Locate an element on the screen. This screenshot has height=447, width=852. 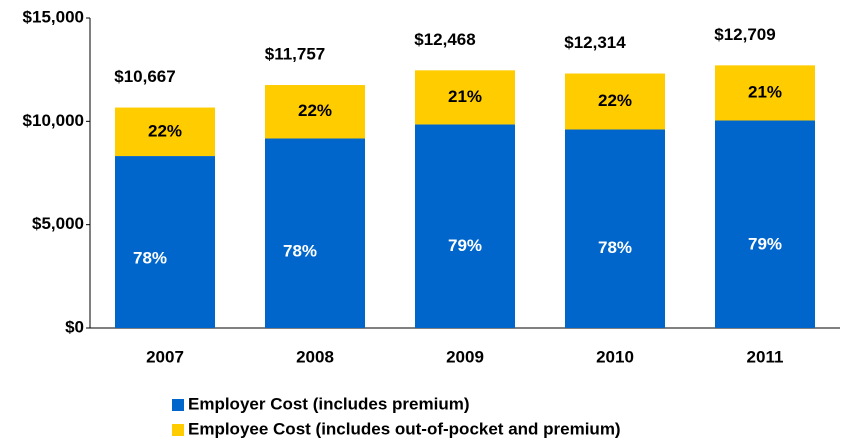
y-tick-label: $10,000 is located at coordinates (53, 120).